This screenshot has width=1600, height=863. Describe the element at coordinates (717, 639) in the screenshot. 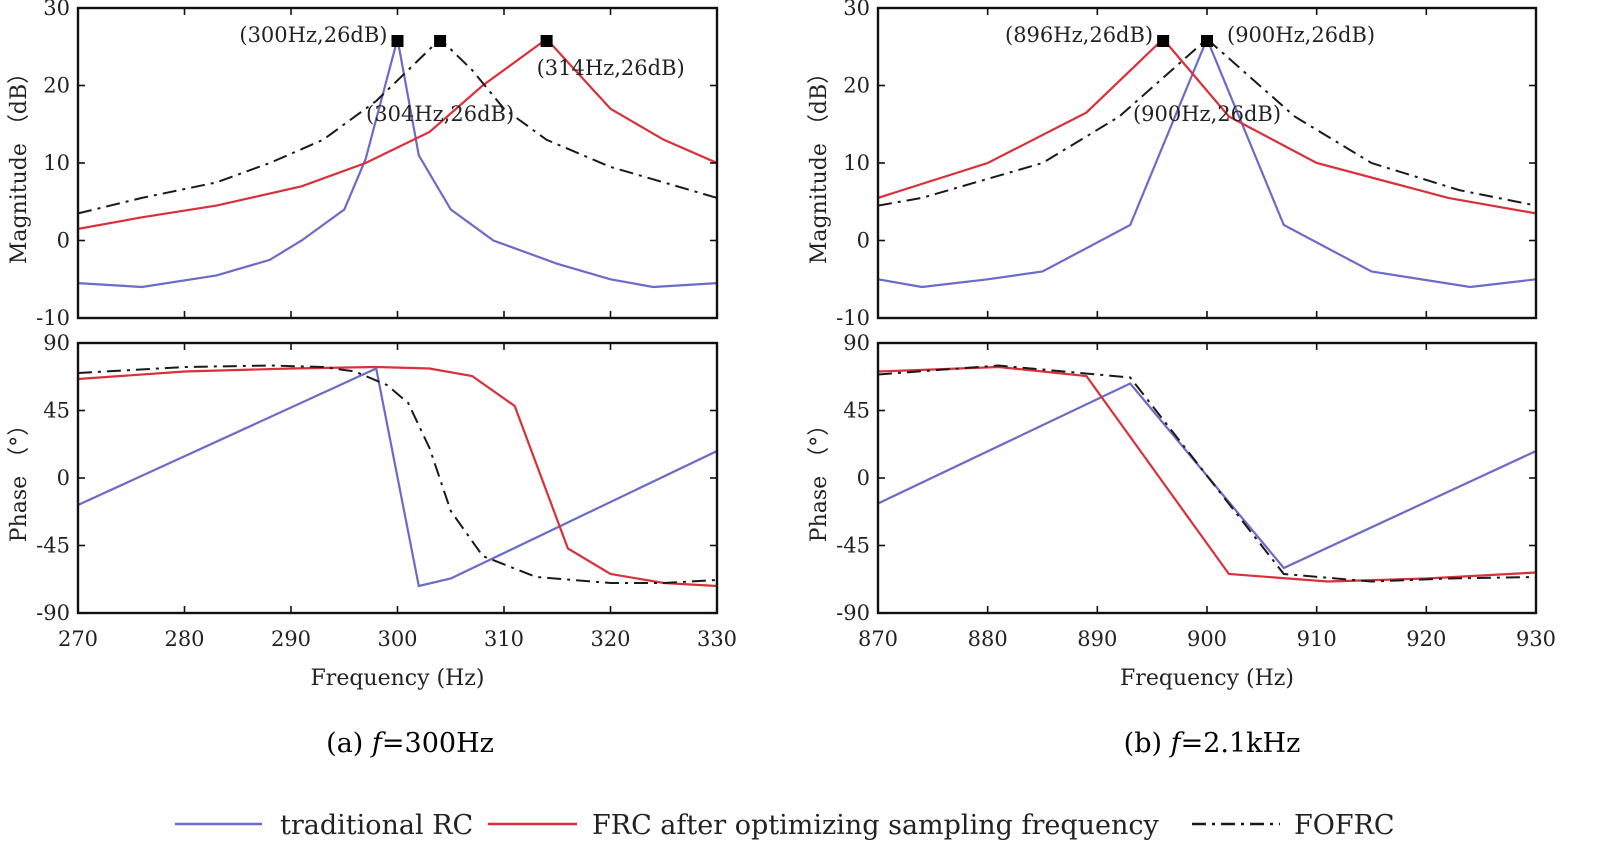

I see `x-tick-label: 330` at that location.